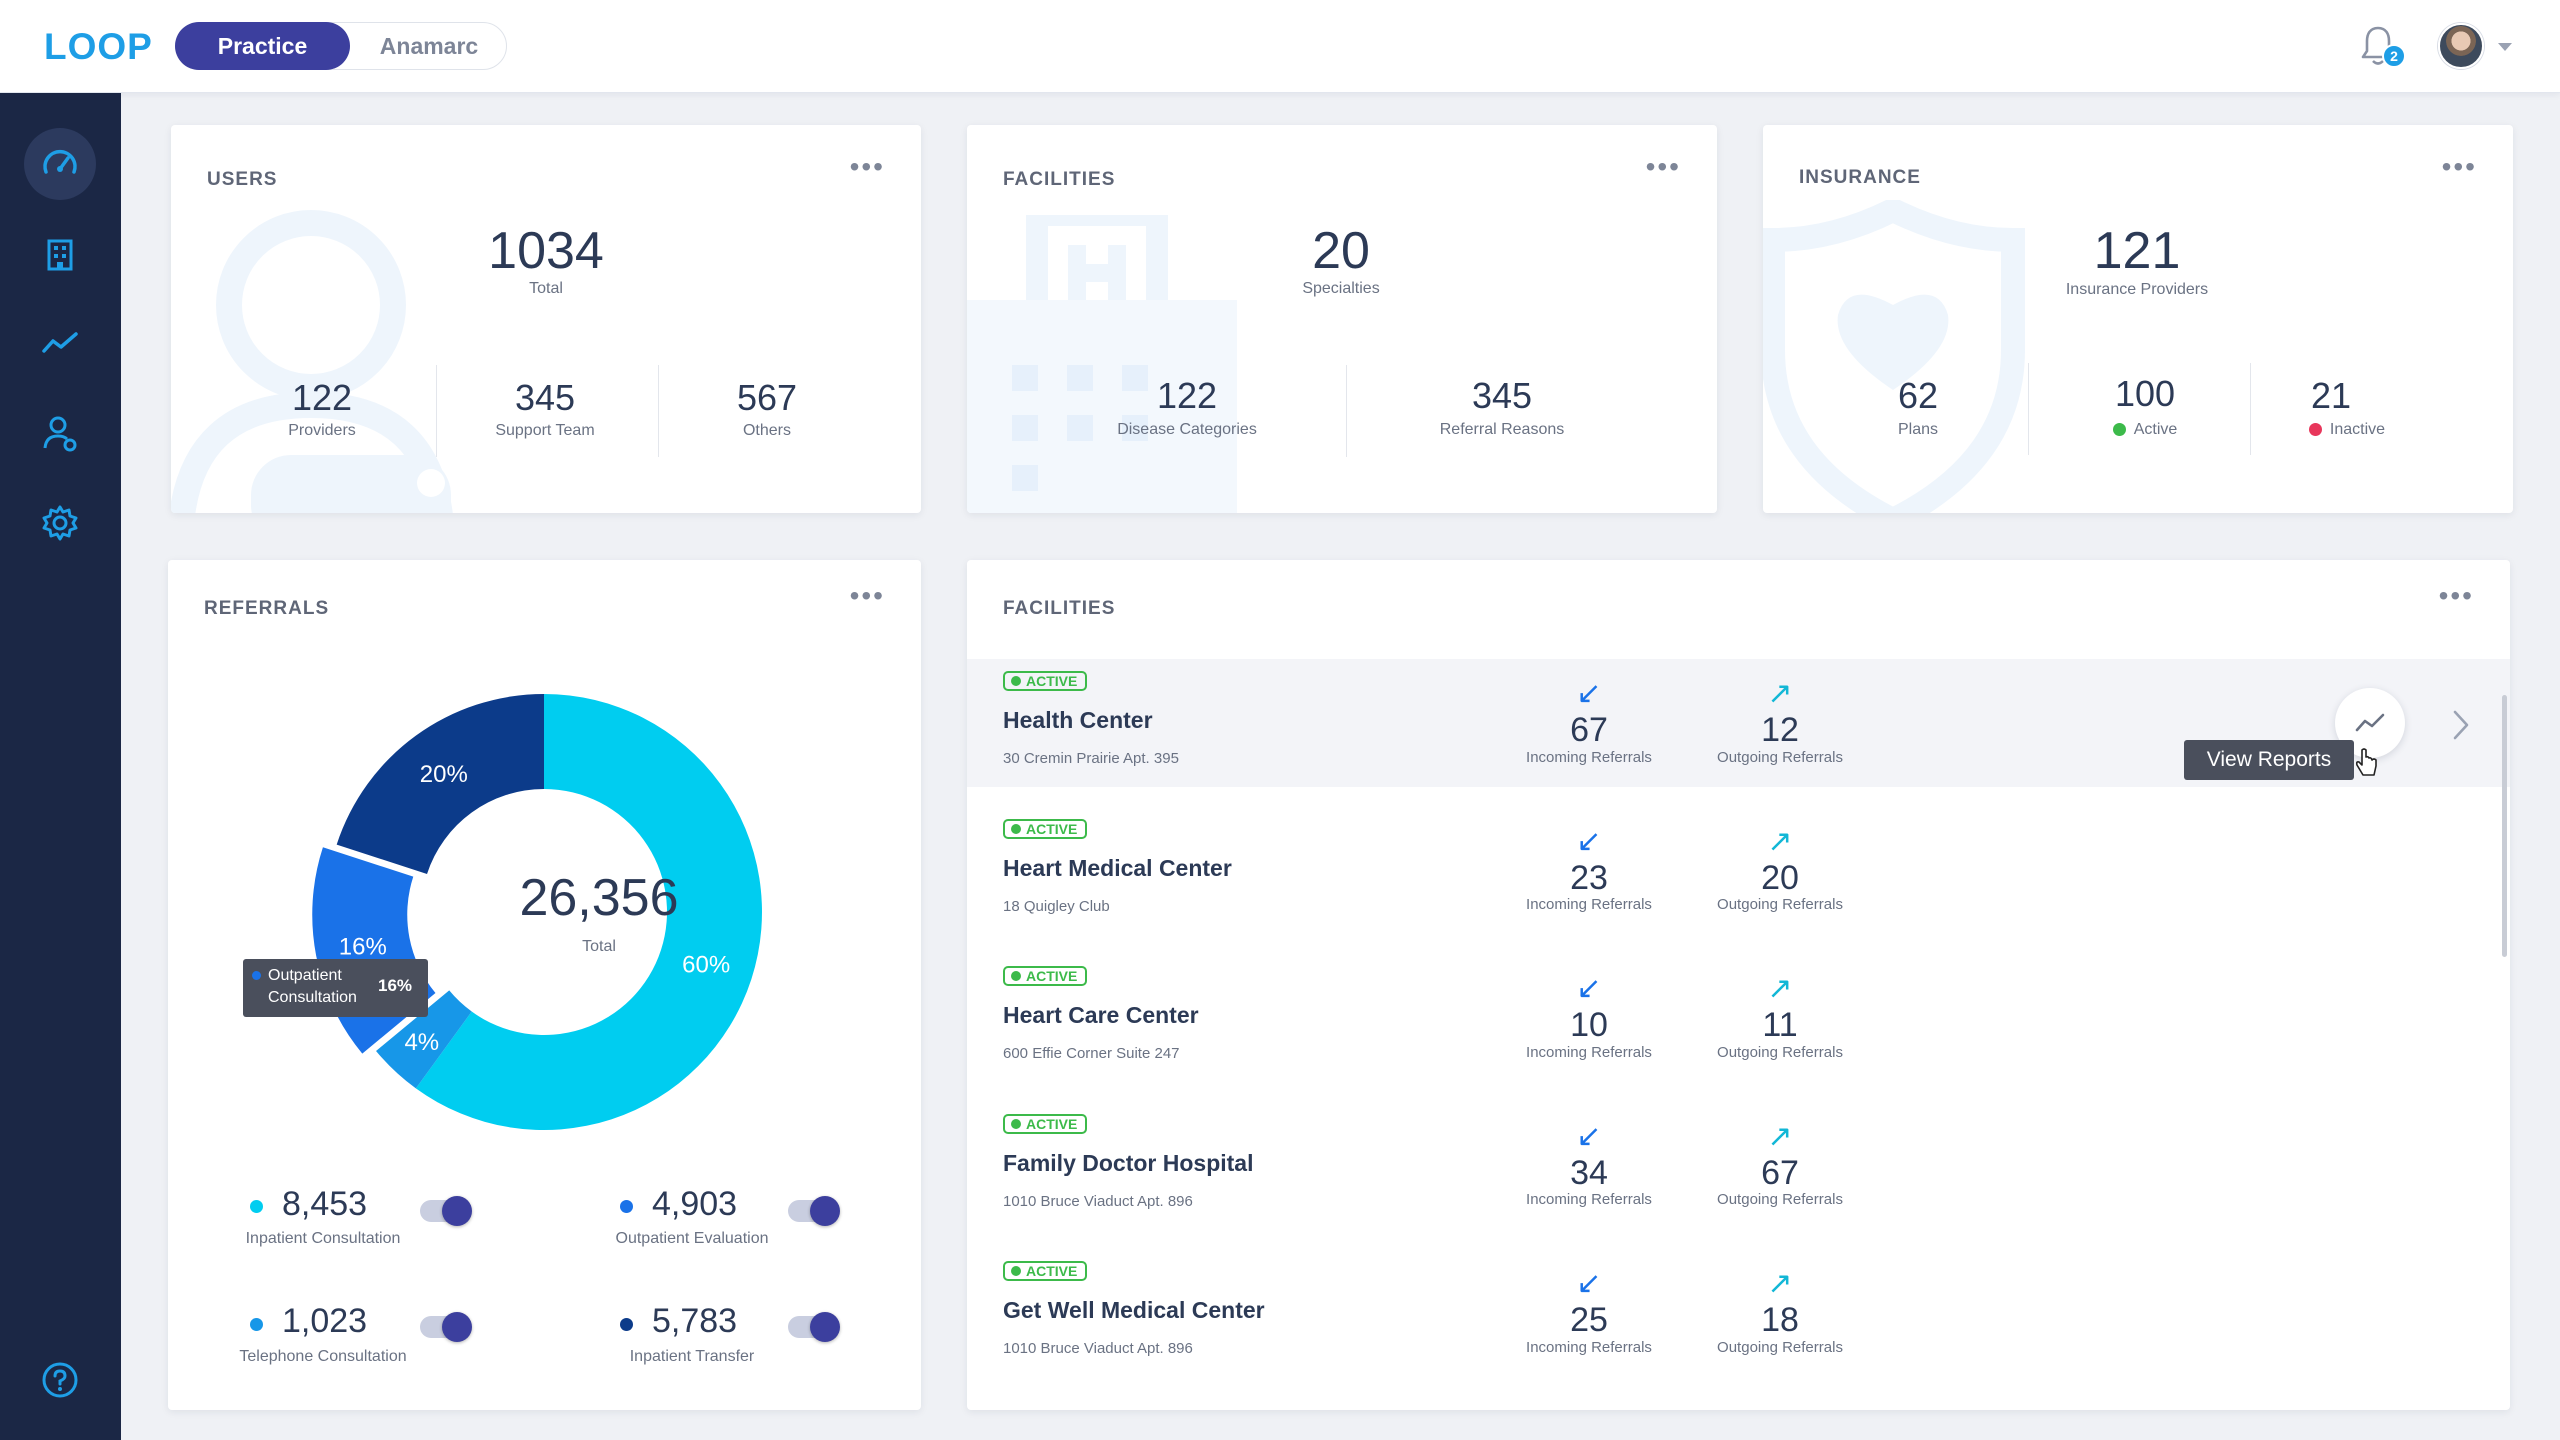 The image size is (2560, 1440). Describe the element at coordinates (2137, 251) in the screenshot. I see `insurance-providers-count: 121` at that location.